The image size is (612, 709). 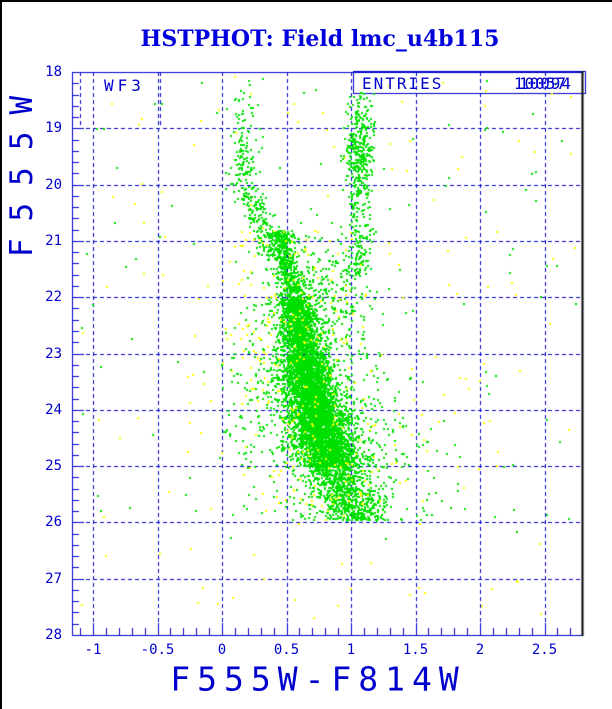 What do you see at coordinates (53, 240) in the screenshot?
I see `y-tick-label: 21` at bounding box center [53, 240].